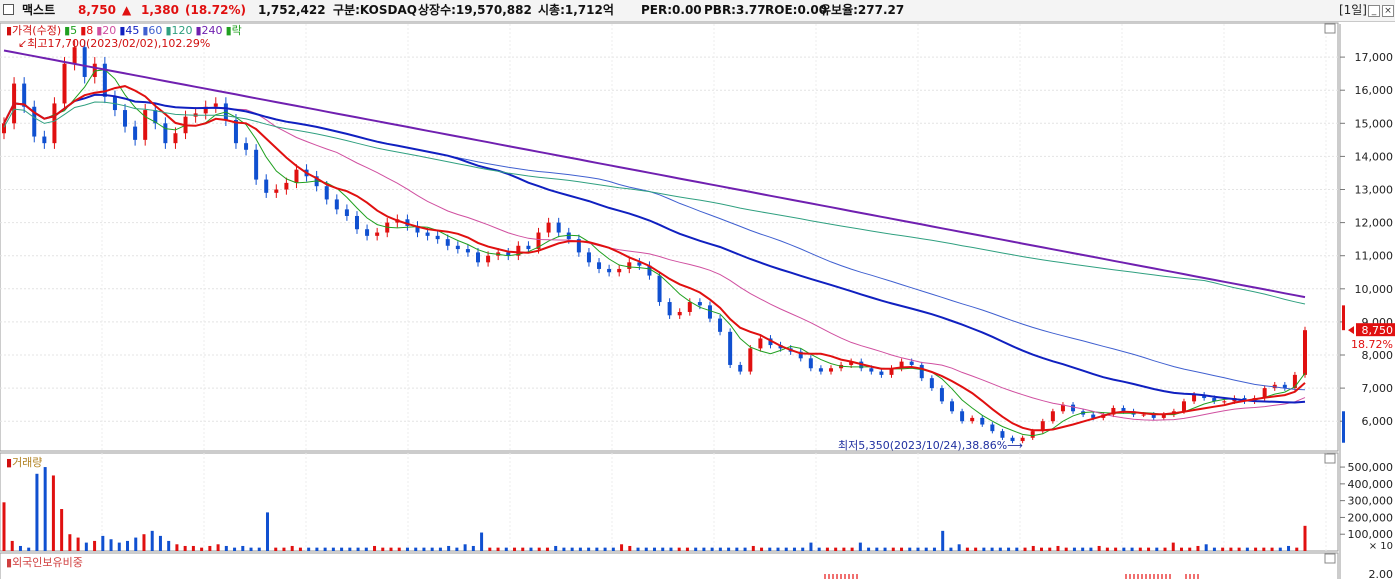  Describe the element at coordinates (671, 10) in the screenshot. I see `per-value: PER:0.00` at that location.